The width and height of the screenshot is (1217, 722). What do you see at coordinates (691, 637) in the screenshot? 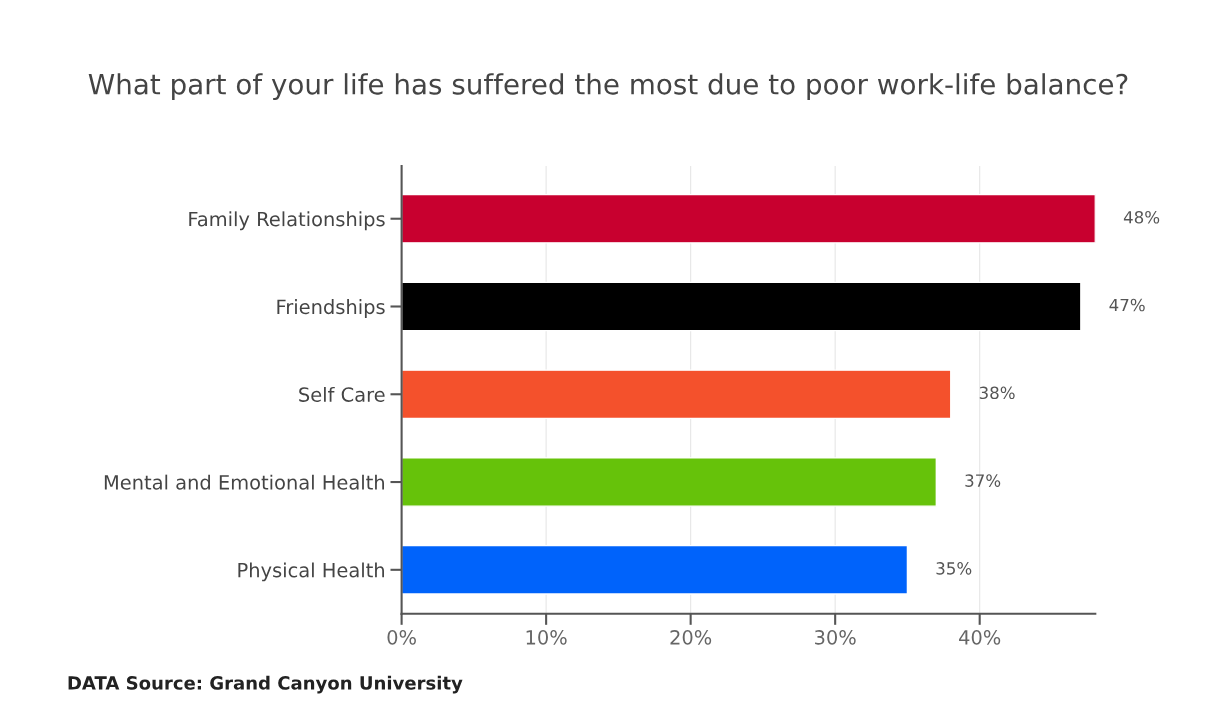
I see `x-tick-label: 20%` at bounding box center [691, 637].